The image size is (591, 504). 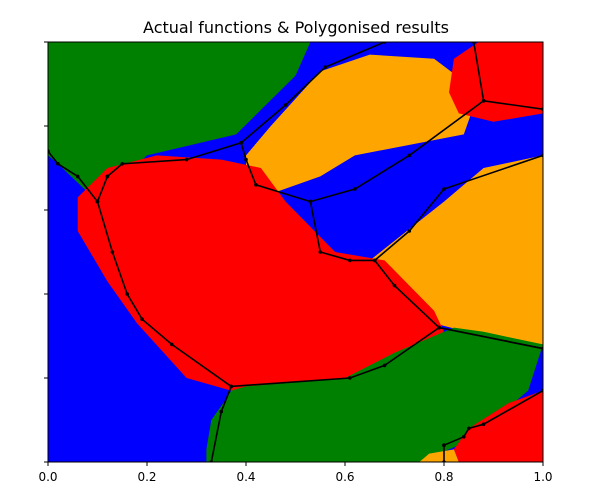 What do you see at coordinates (542, 477) in the screenshot?
I see `x-tick-label: 1.0` at bounding box center [542, 477].